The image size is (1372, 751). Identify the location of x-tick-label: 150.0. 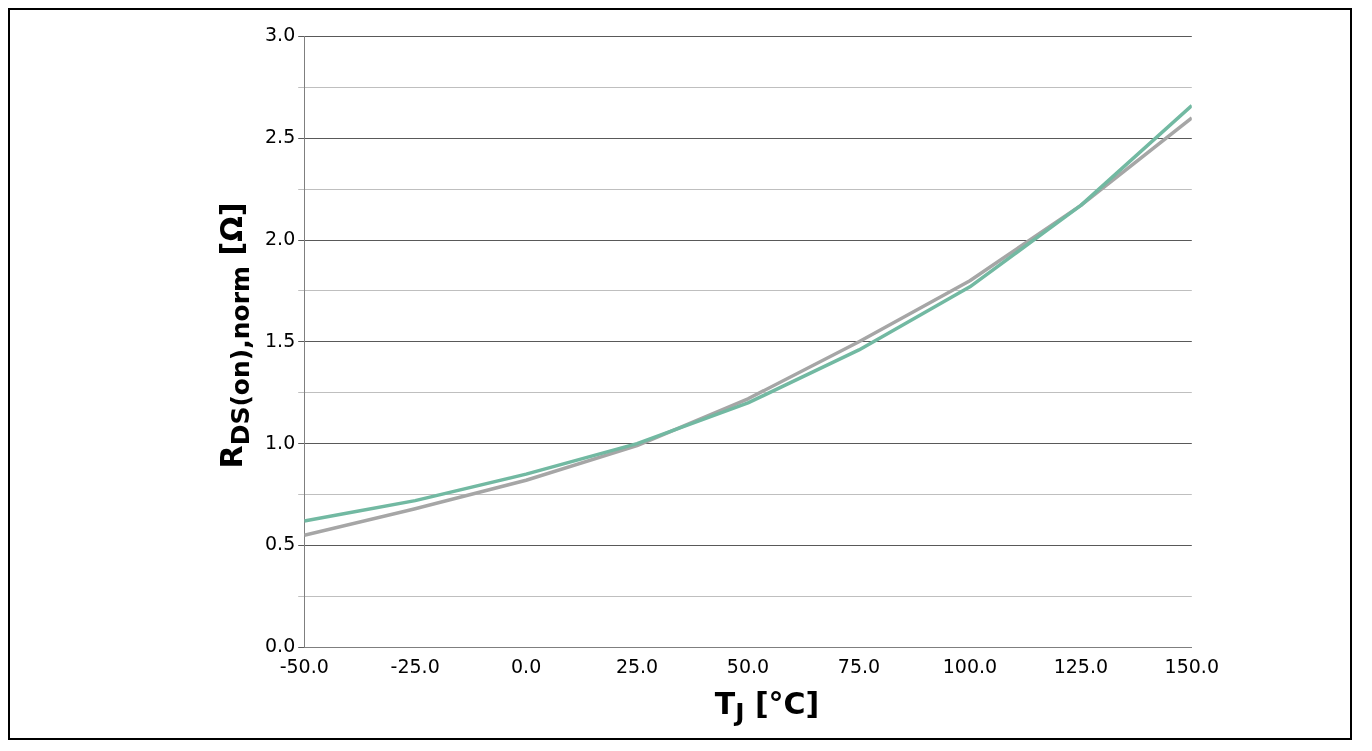
(1192, 665).